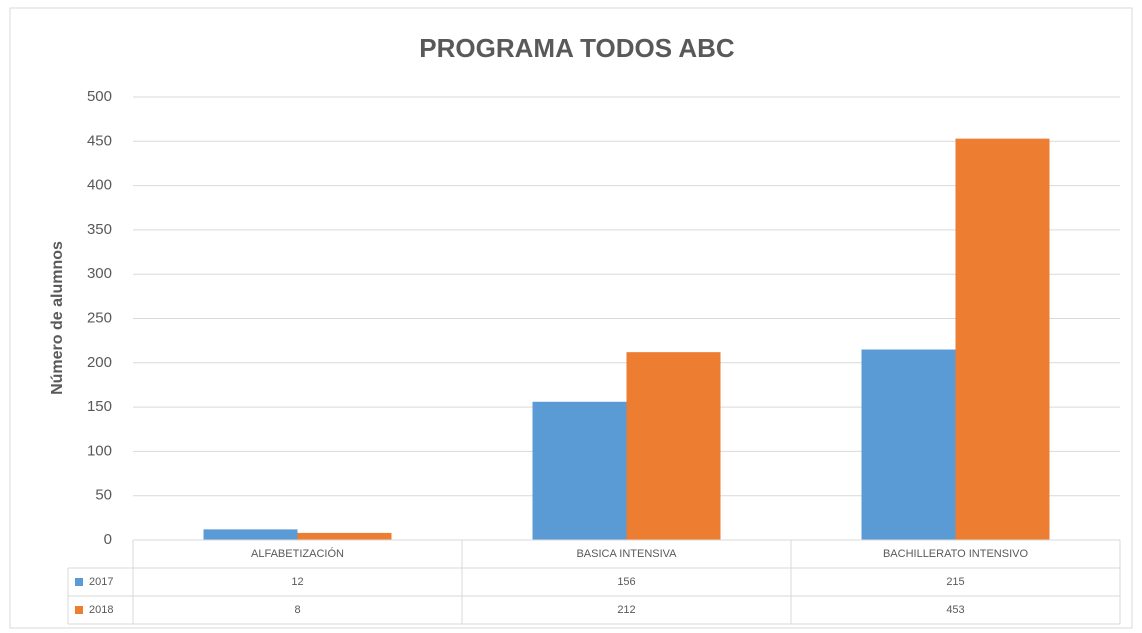  Describe the element at coordinates (99, 362) in the screenshot. I see `y-tick-label: 200` at that location.